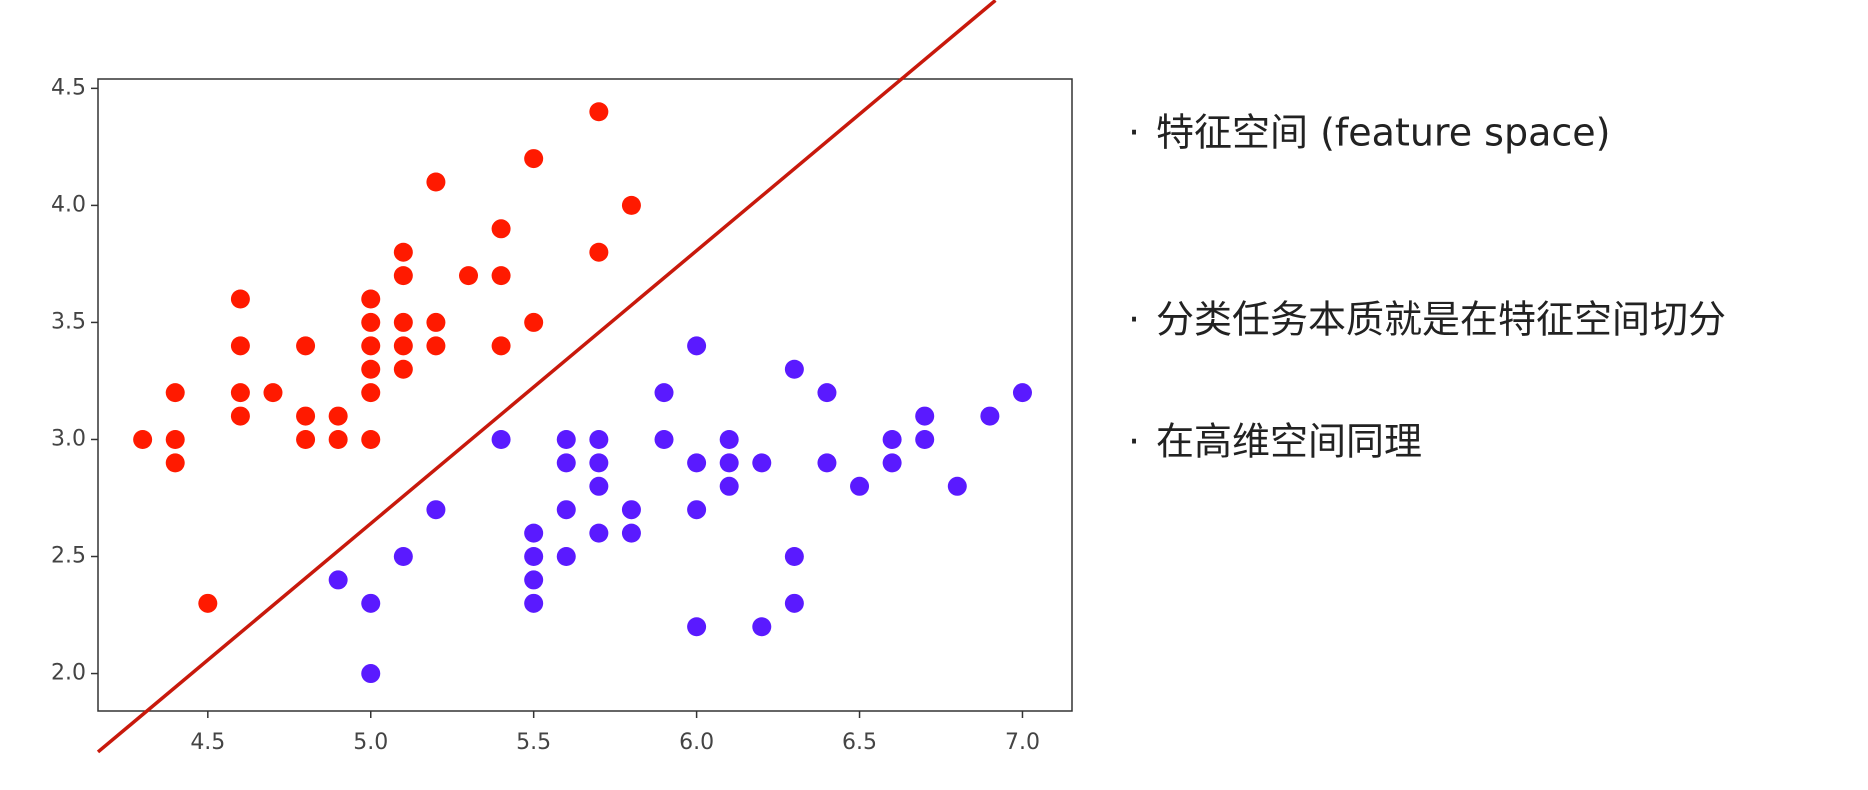  Describe the element at coordinates (696, 742) in the screenshot. I see `x-tick-label: 6.0` at that location.